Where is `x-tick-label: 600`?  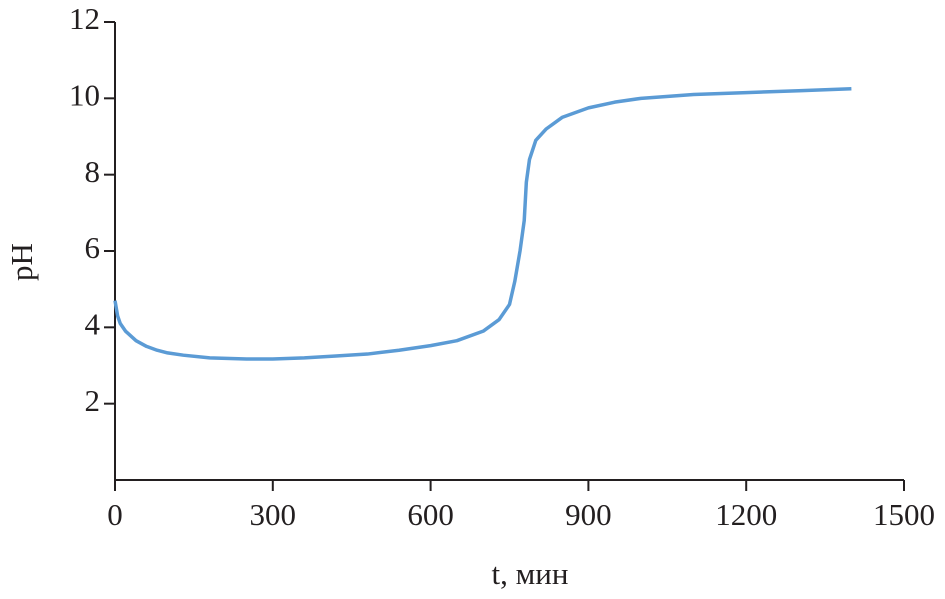 x-tick-label: 600 is located at coordinates (430, 514).